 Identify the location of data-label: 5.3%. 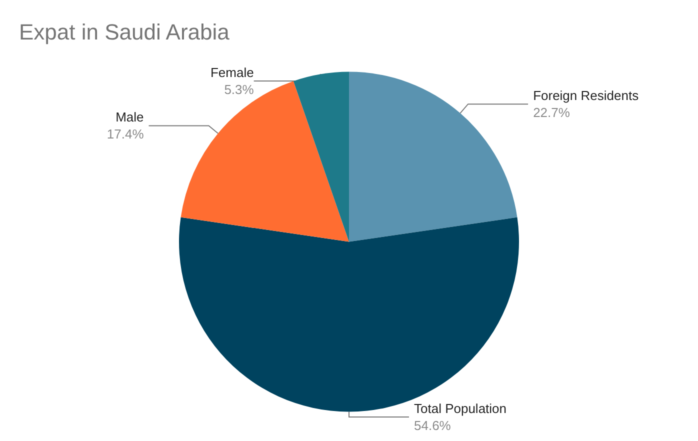
(239, 89).